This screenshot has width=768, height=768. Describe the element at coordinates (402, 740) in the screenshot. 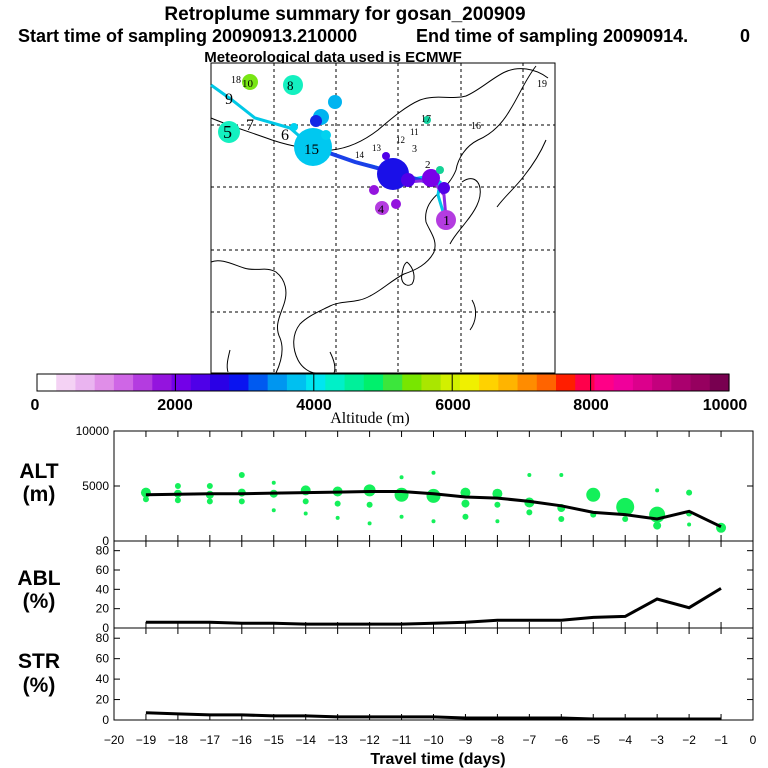

I see `x-tick-label: −11` at that location.